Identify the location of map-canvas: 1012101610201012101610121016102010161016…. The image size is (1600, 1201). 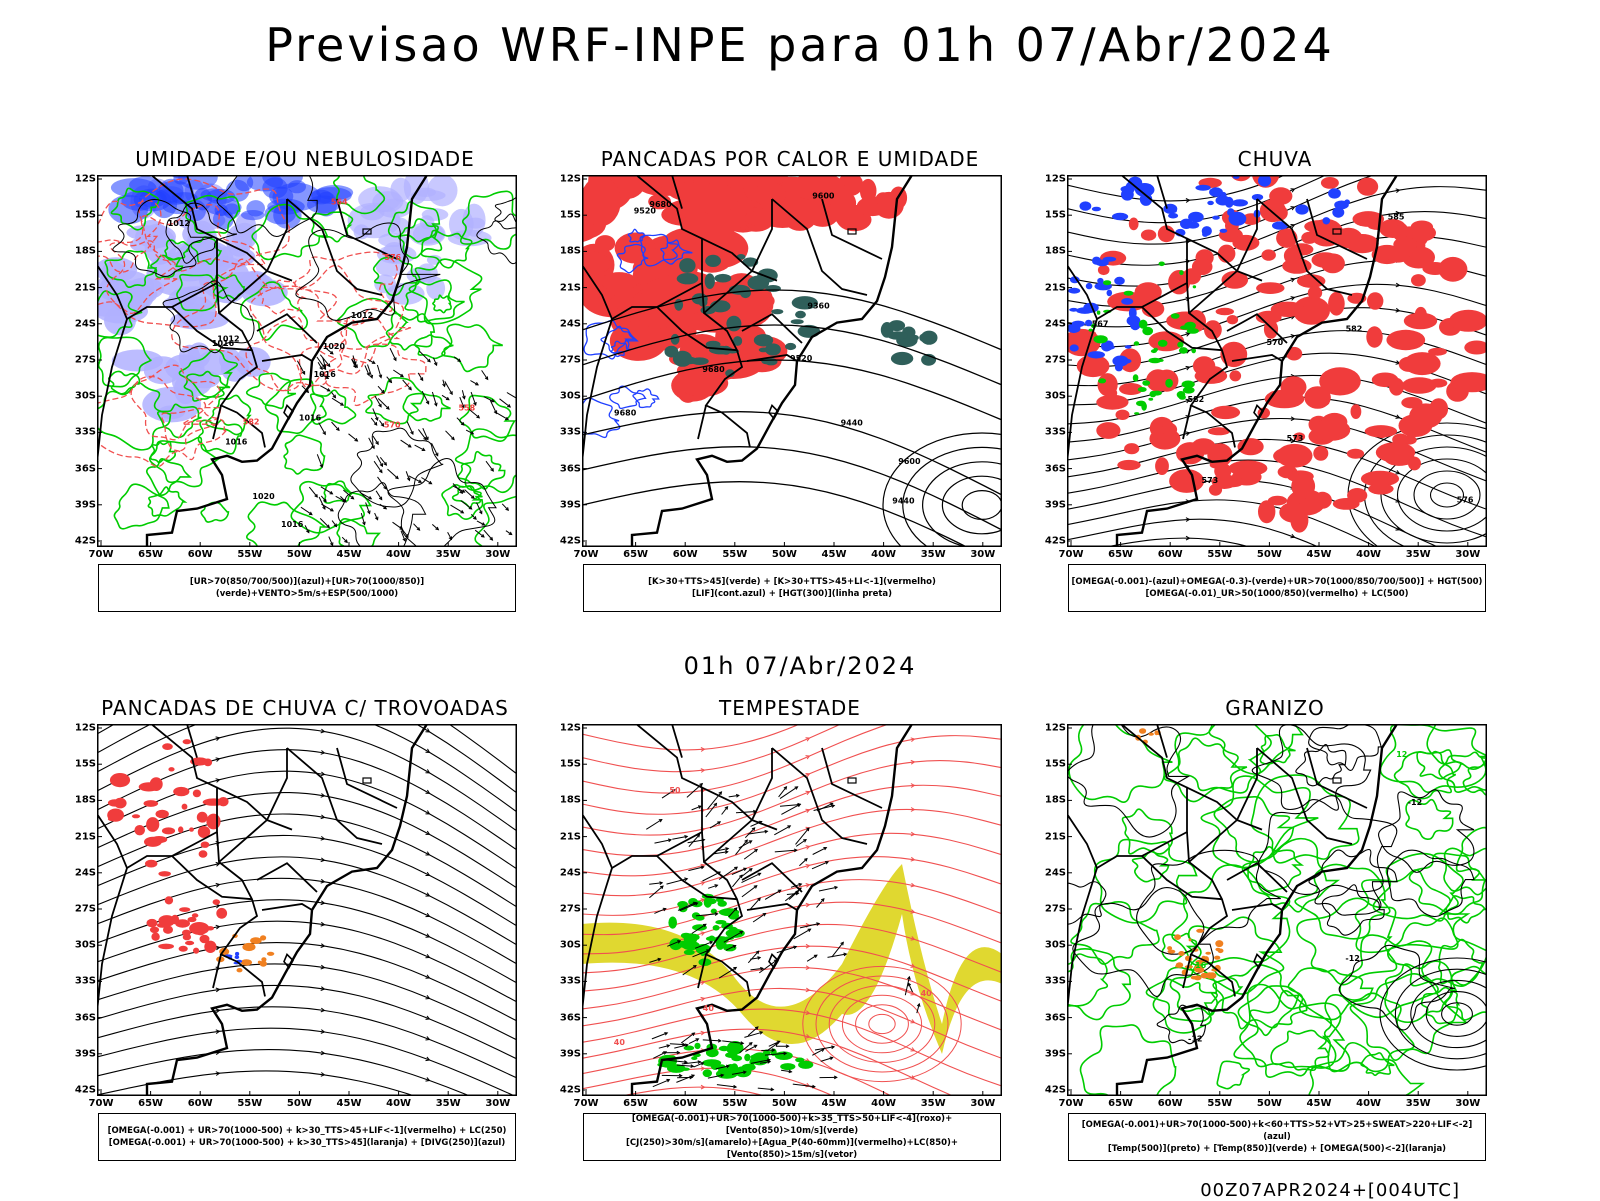
(307, 361).